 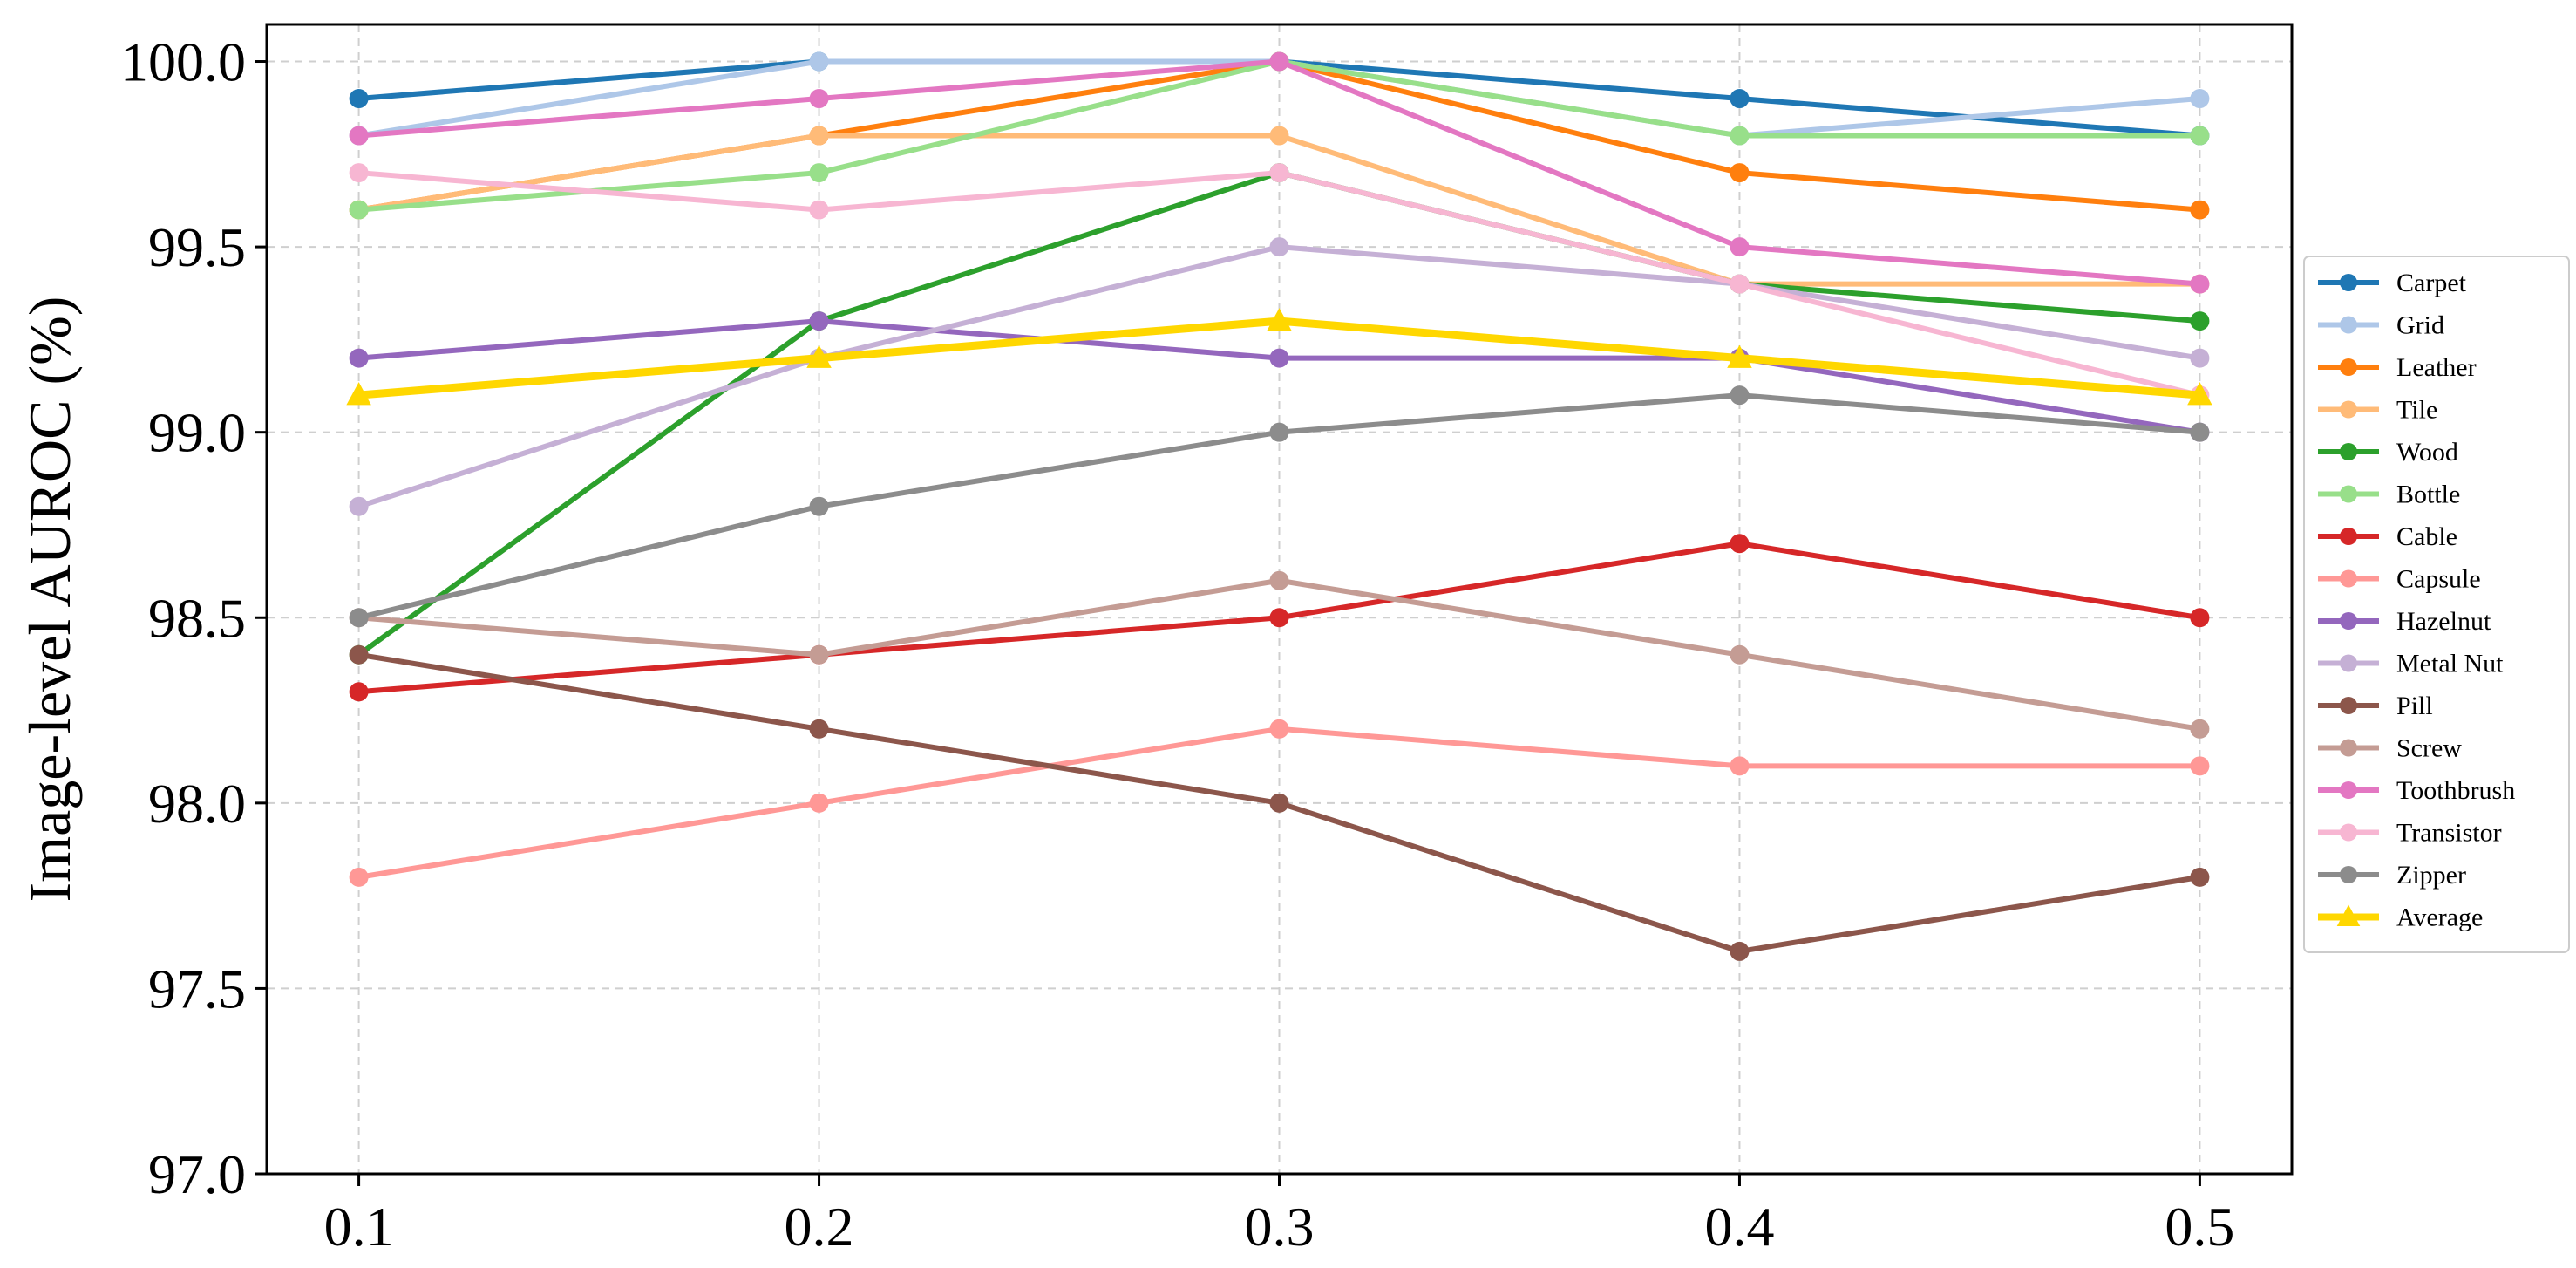 I want to click on y-tick-label: 99.0, so click(x=197, y=433).